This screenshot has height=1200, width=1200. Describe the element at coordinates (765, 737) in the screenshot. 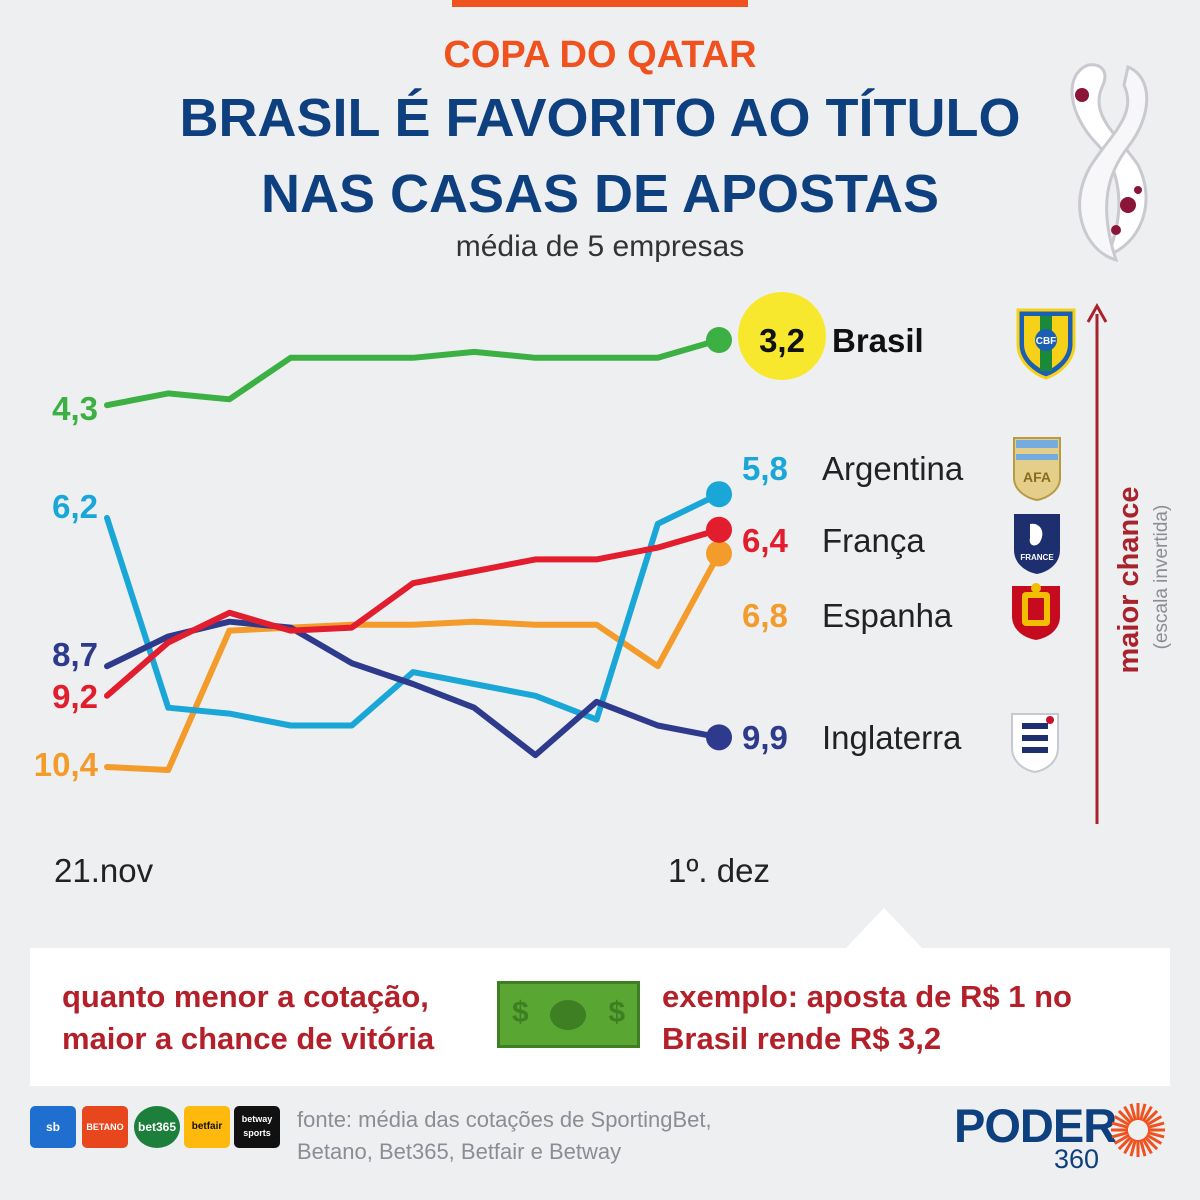

I see `inglaterra-end-value: 9,9` at that location.